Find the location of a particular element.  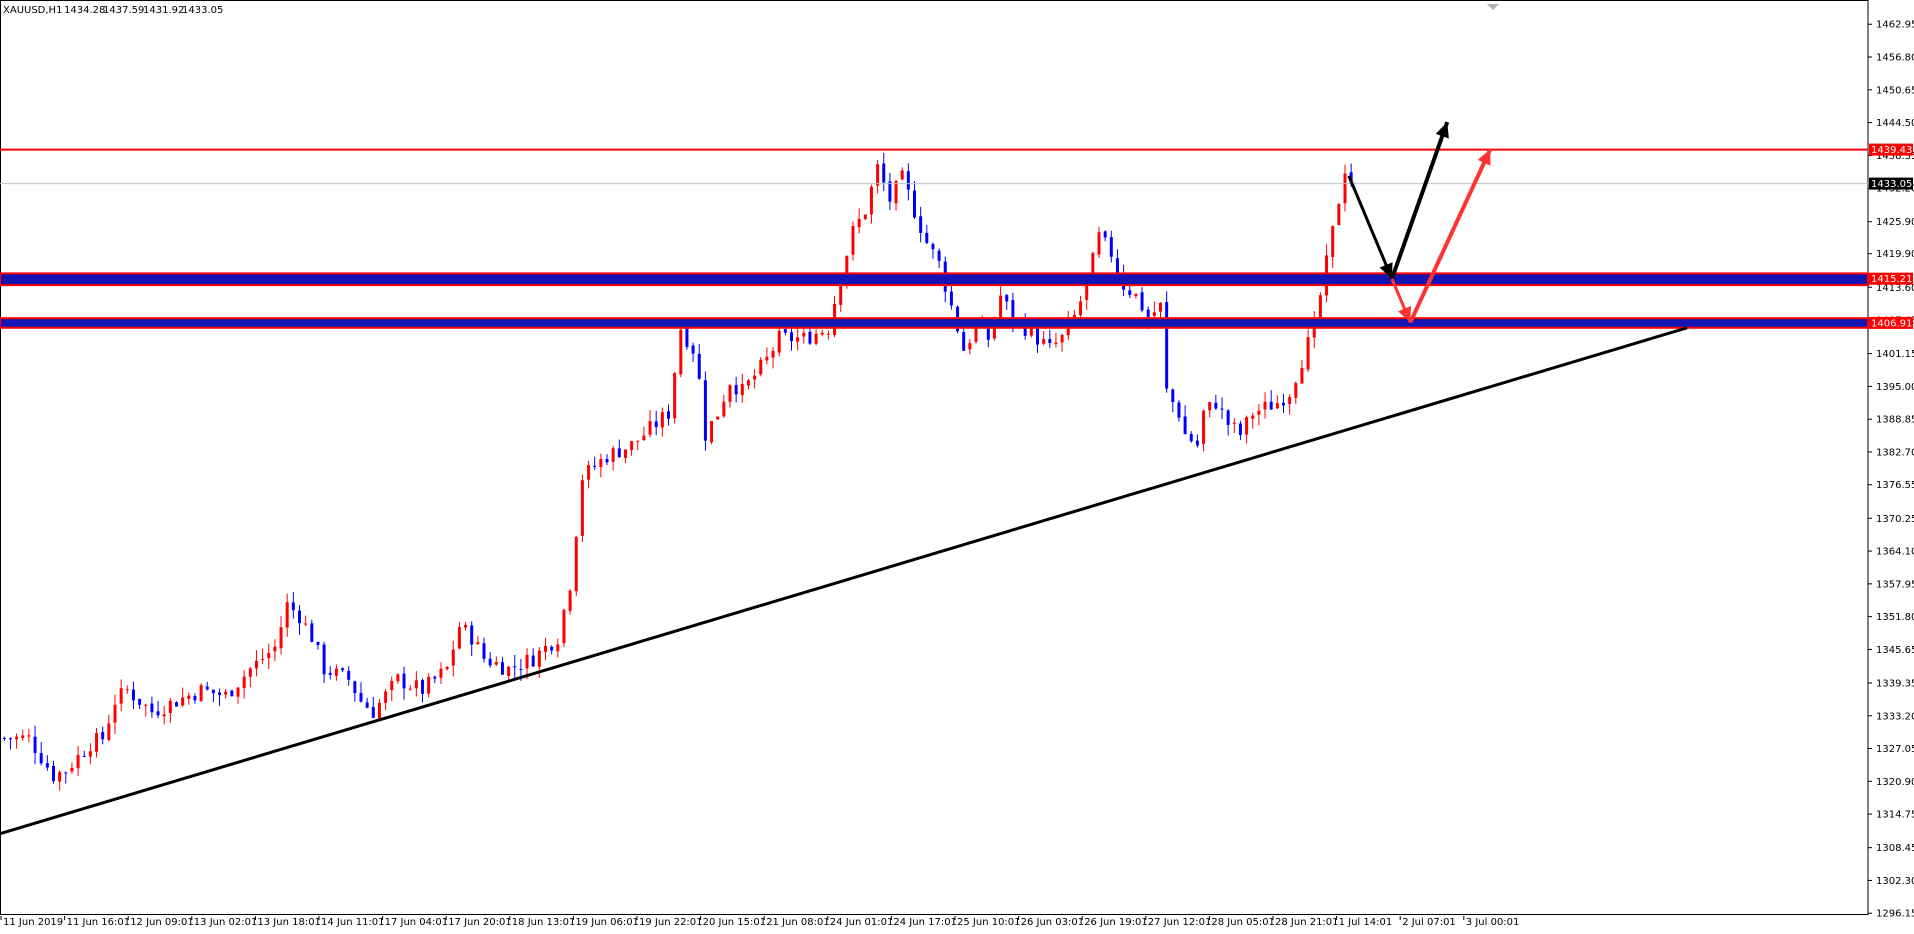

y-tick-label: 1364.10 is located at coordinates (1895, 552).